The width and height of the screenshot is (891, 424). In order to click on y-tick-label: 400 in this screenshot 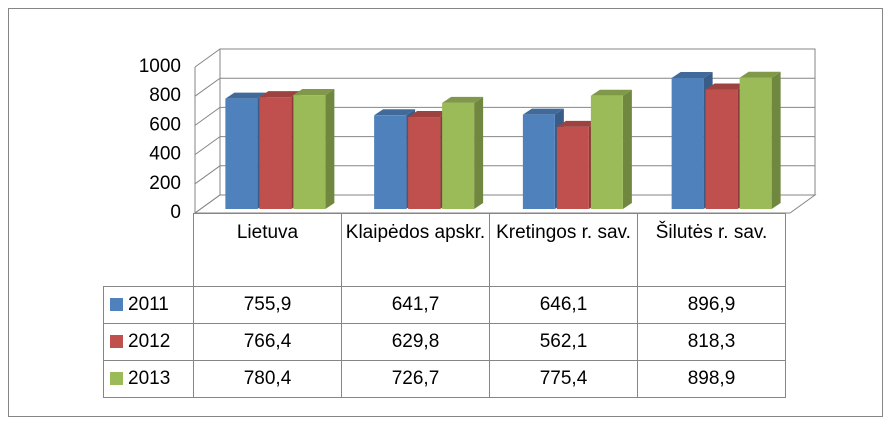, I will do `click(165, 154)`.